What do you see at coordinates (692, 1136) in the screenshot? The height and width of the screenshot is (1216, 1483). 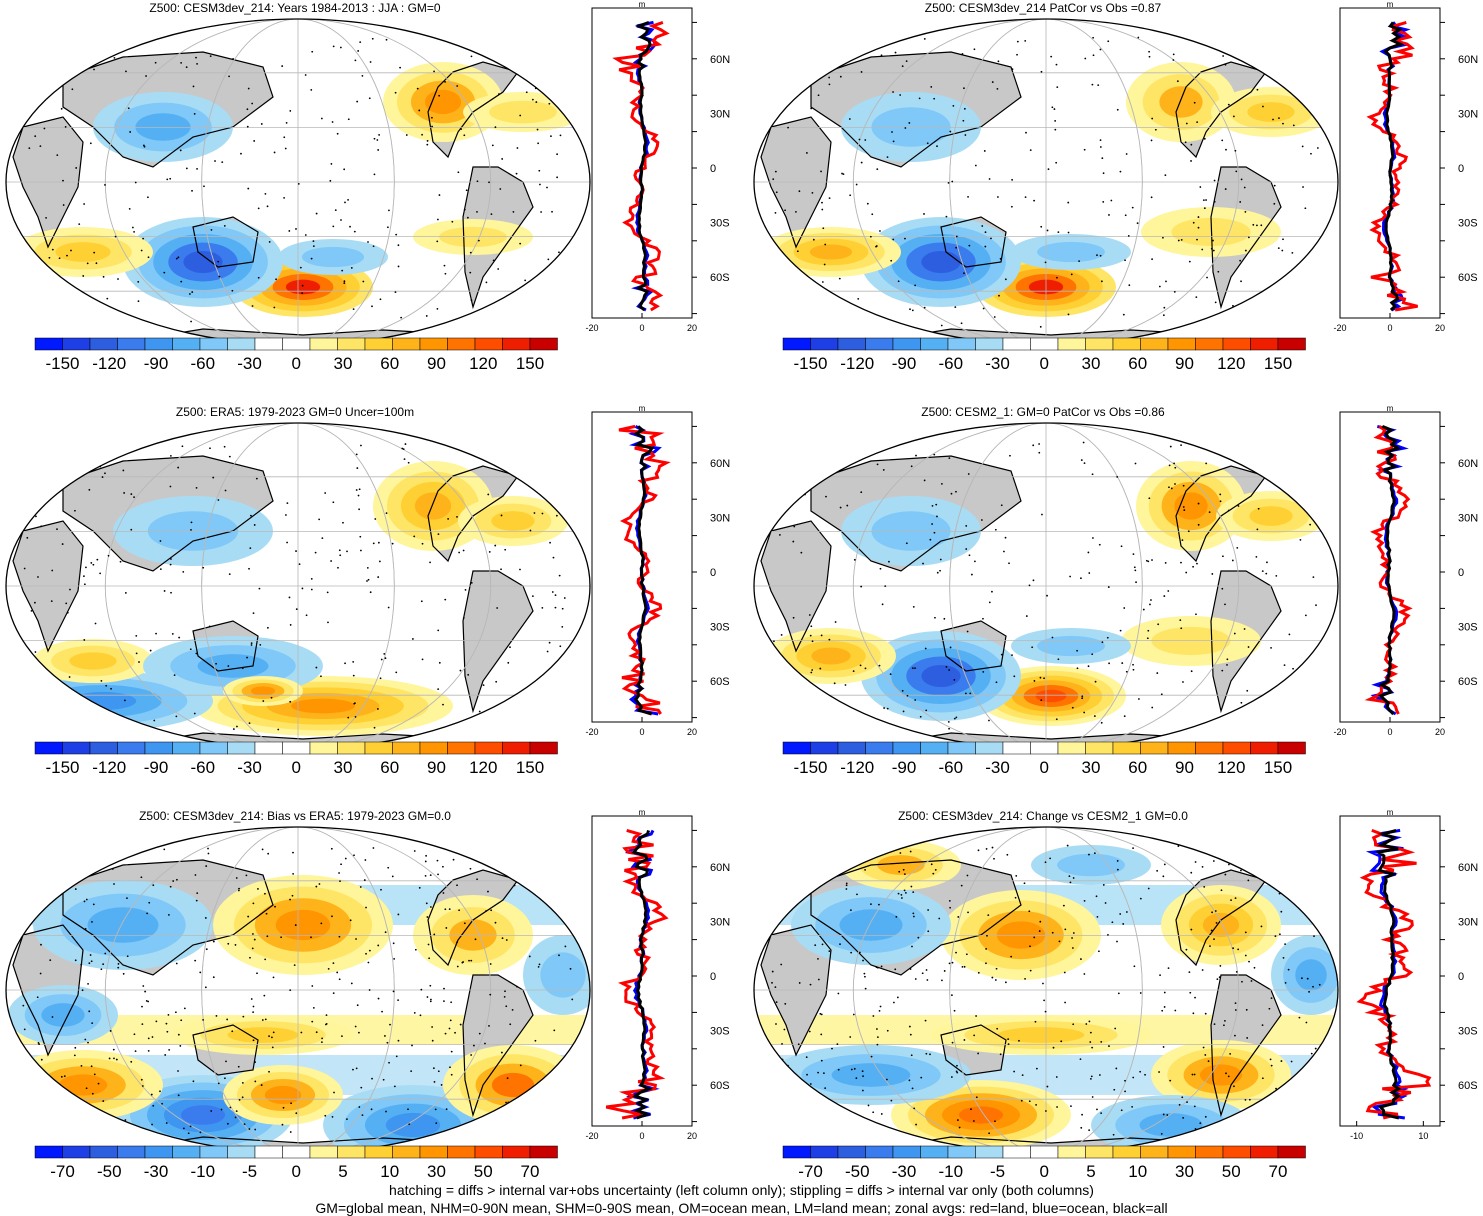 I see `profile-x-label: 20` at bounding box center [692, 1136].